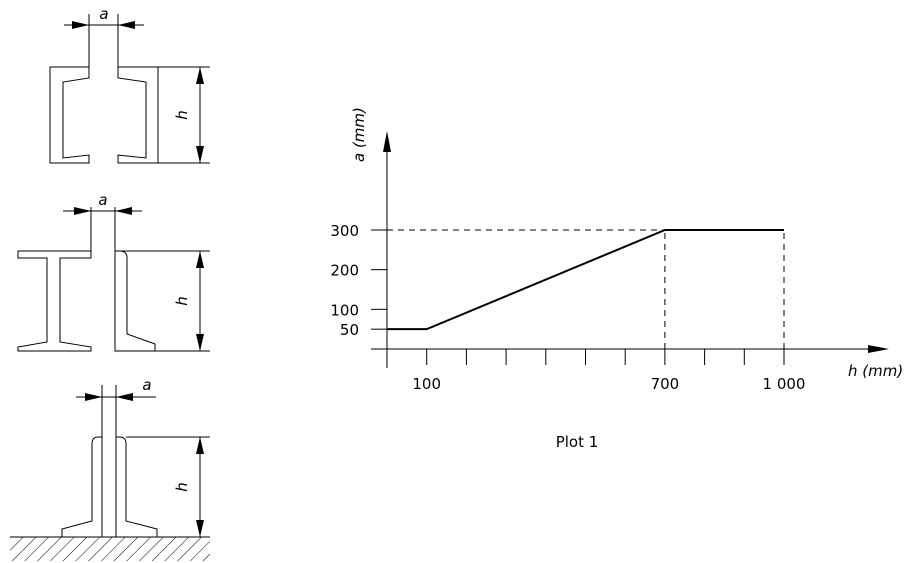  What do you see at coordinates (200, 301) in the screenshot?
I see `ibeam-h-dimension` at bounding box center [200, 301].